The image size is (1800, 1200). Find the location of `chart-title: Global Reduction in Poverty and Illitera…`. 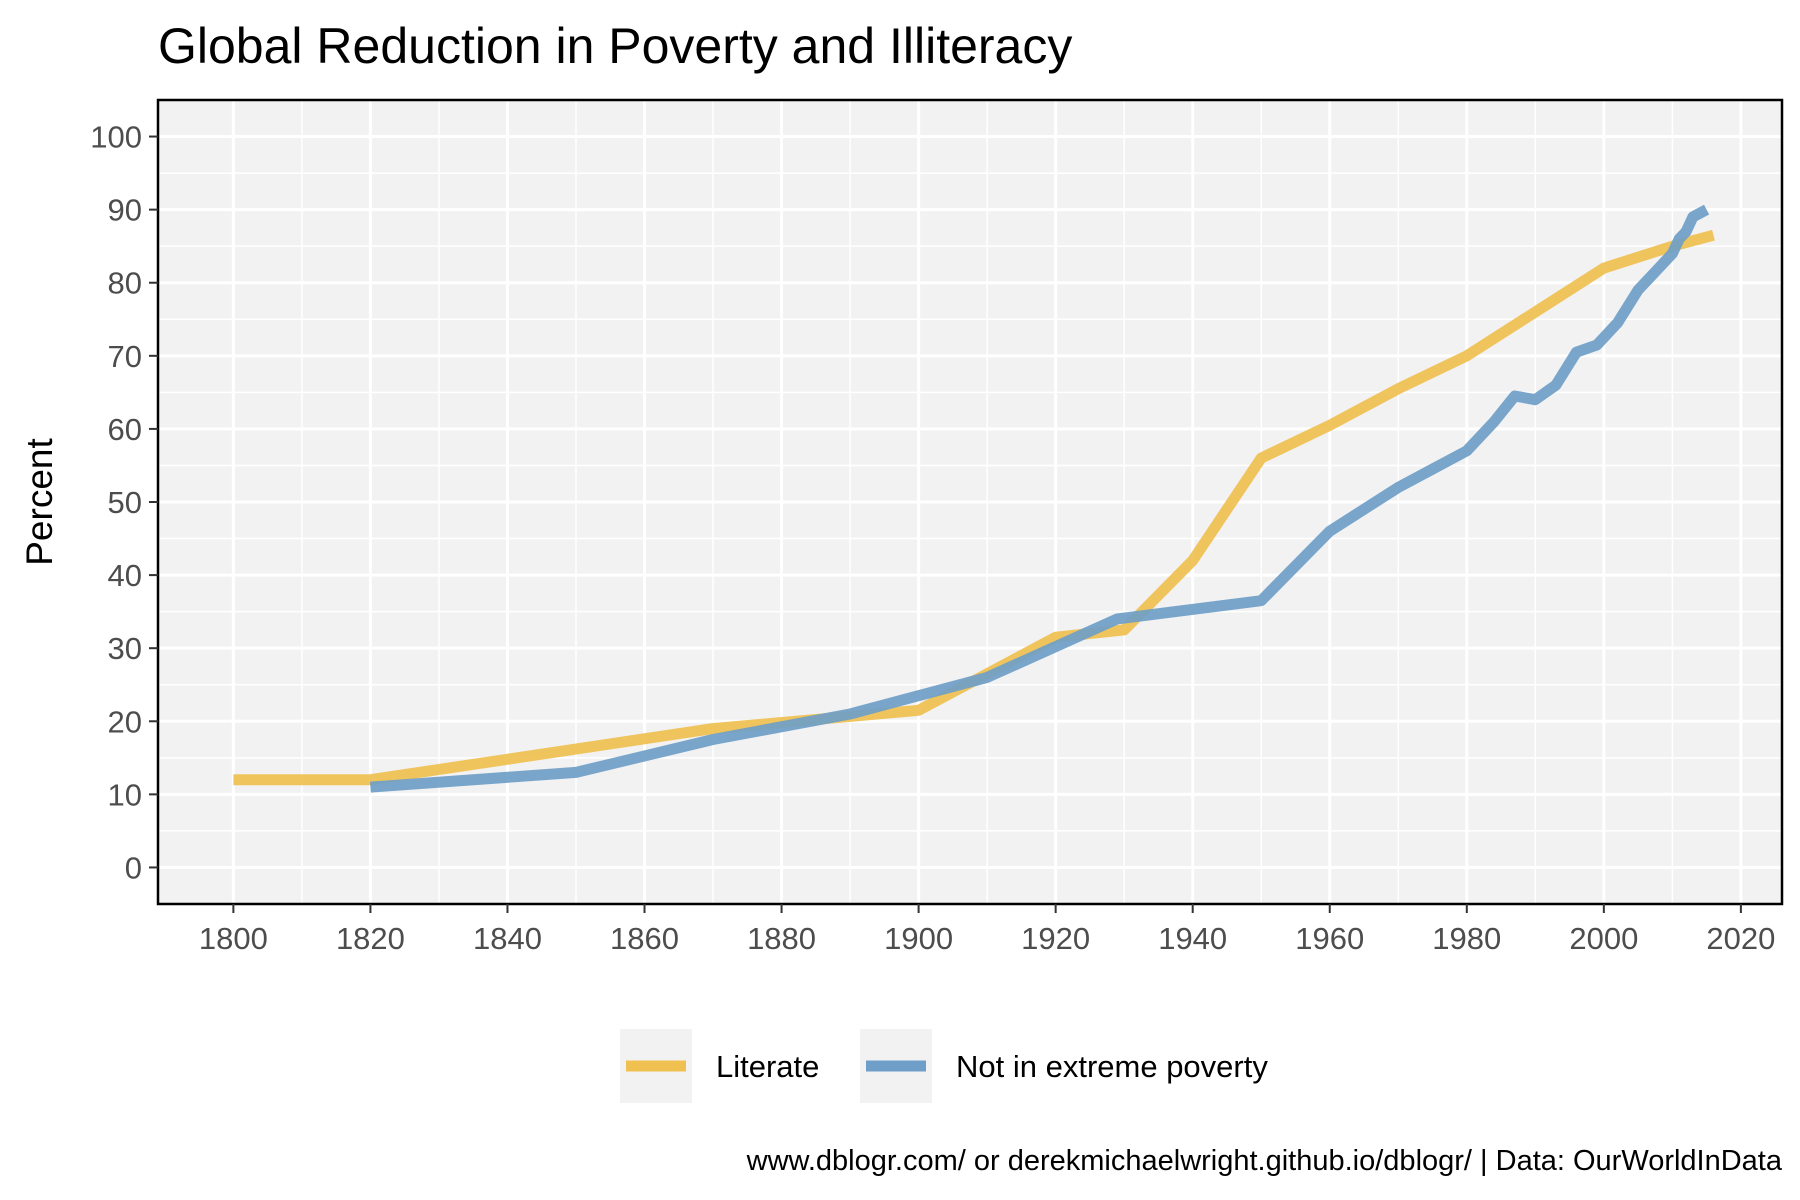

chart-title: Global Reduction in Poverty and Illitera… is located at coordinates (615, 46).